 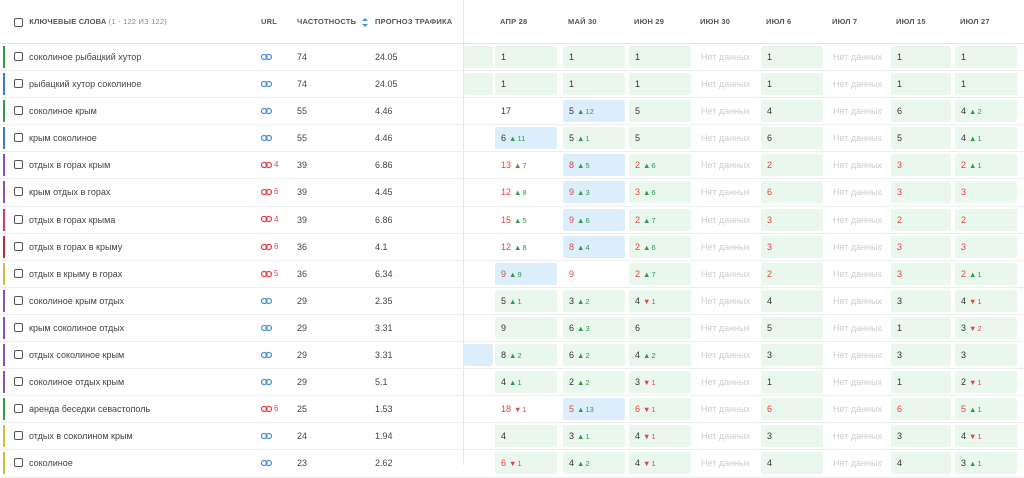 I want to click on position-cell: 2 ▲7, so click(x=660, y=273).